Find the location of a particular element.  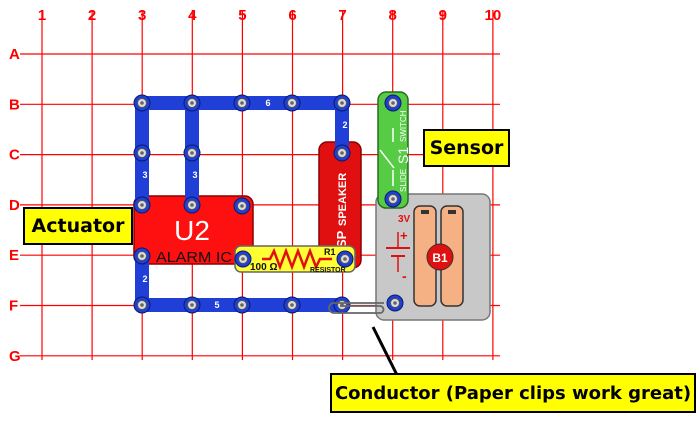

battery-holder: B1 3V + - is located at coordinates (433, 257).